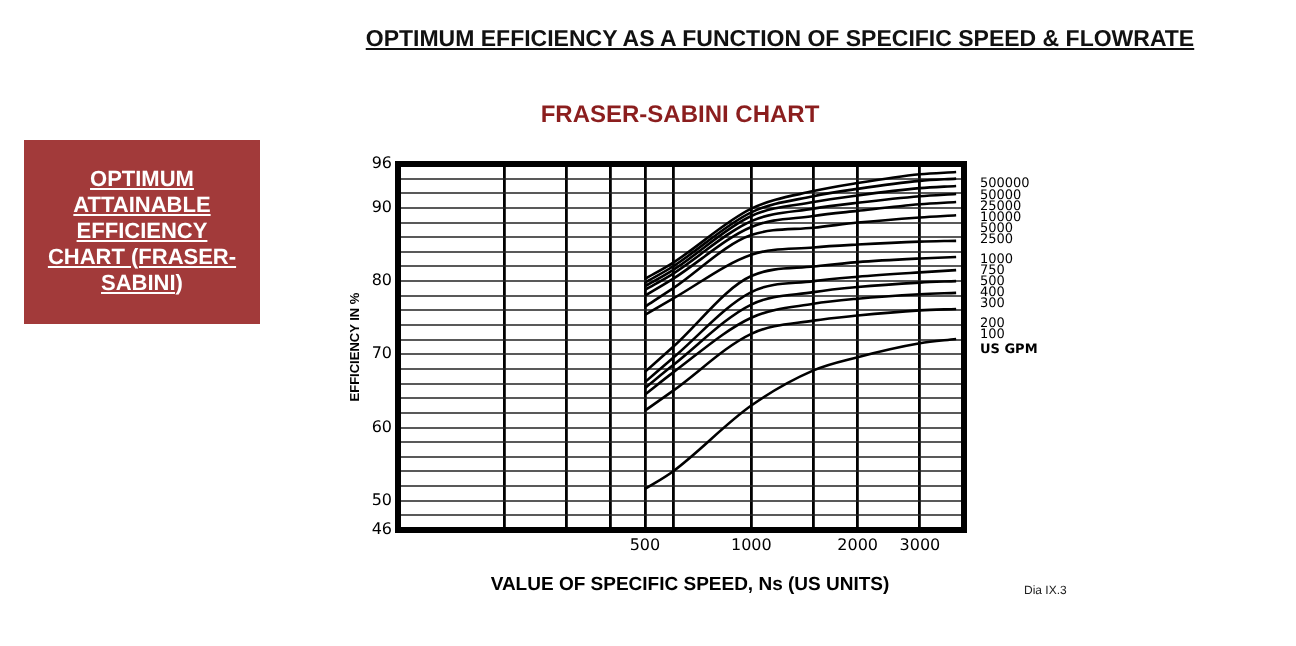 Image resolution: width=1296 pixels, height=646 pixels. I want to click on x-tick-label: 2000, so click(858, 544).